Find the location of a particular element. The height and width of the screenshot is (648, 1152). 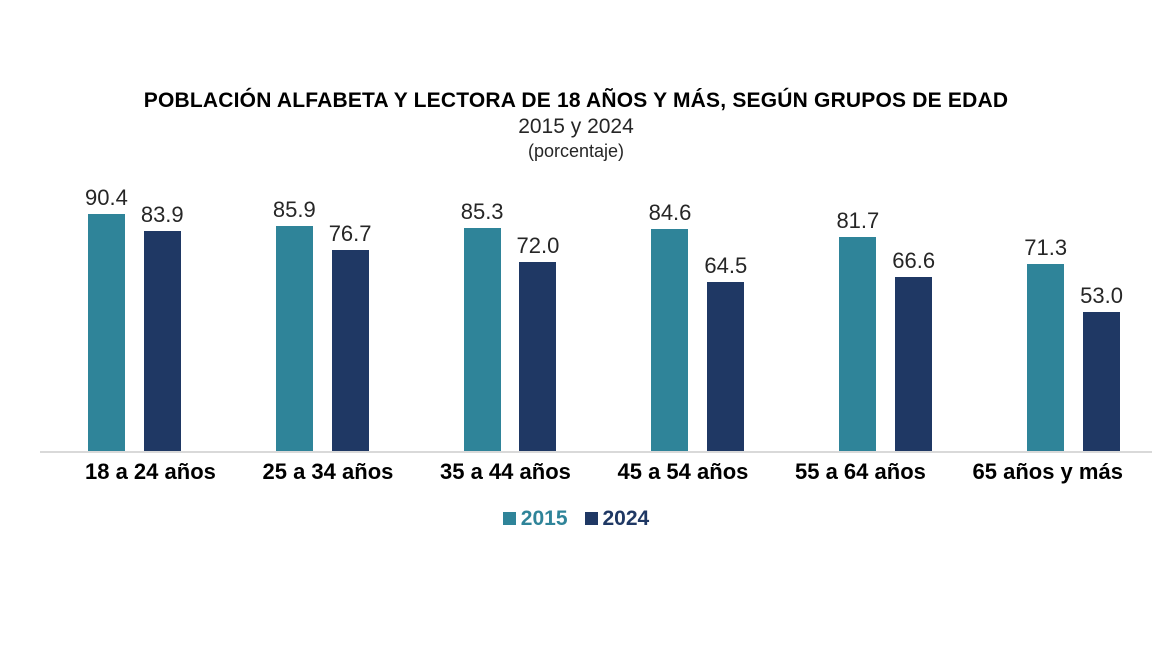

bar-group: 85.3 72.0 is located at coordinates (510, 325).